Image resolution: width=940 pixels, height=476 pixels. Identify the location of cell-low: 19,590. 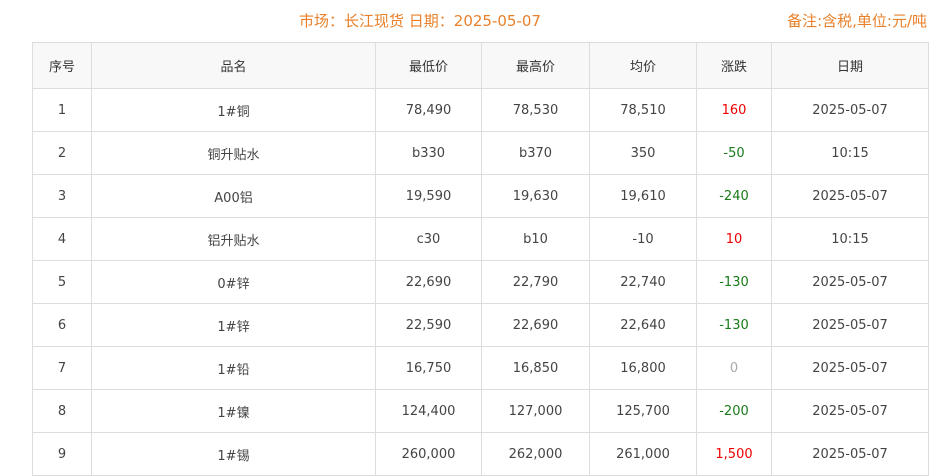
(428, 196).